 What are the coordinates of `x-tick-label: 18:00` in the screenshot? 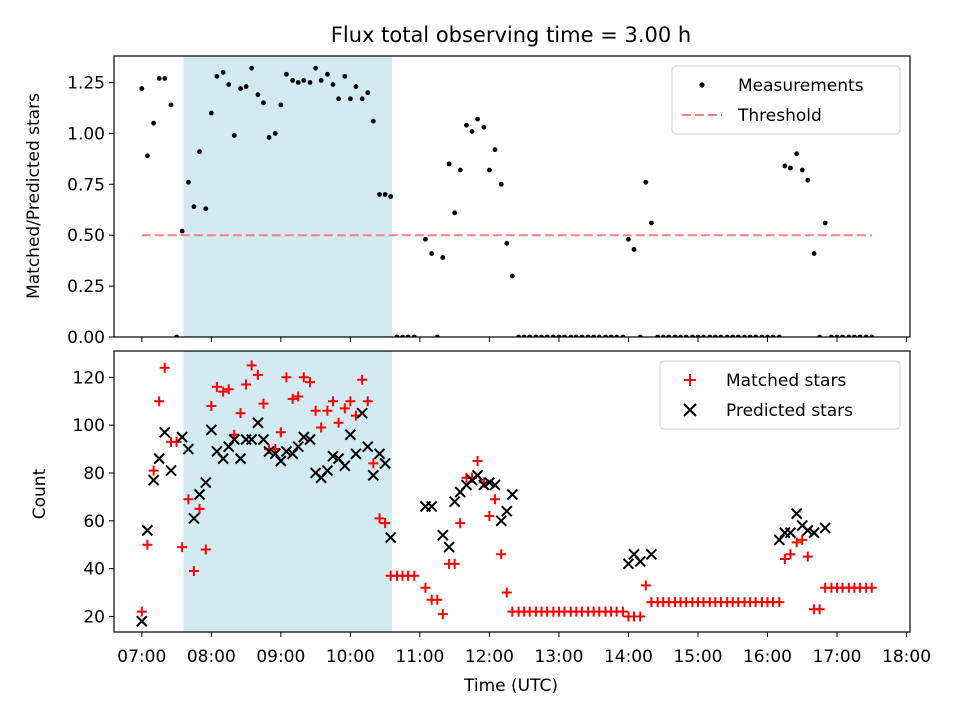 It's located at (906, 657).